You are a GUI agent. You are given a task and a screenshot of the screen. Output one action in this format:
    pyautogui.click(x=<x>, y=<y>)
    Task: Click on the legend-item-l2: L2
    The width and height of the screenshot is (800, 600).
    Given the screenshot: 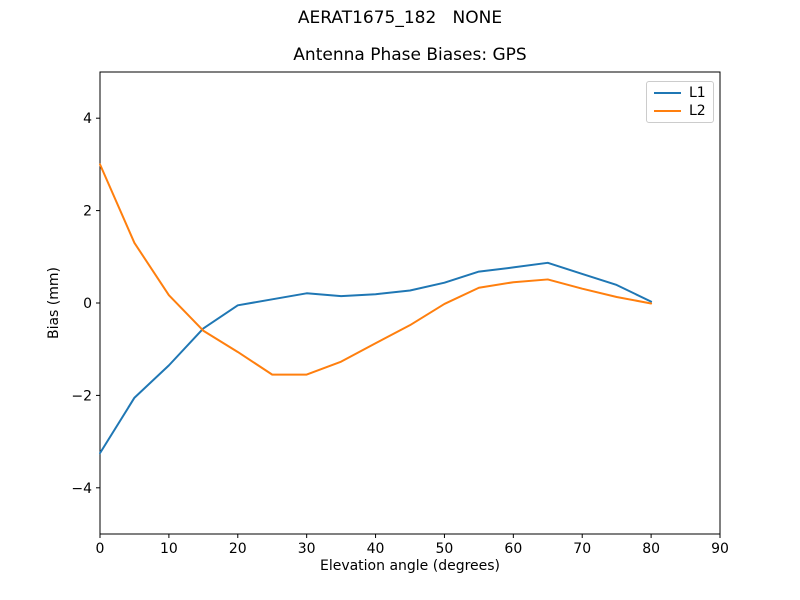 What is the action you would take?
    pyautogui.click(x=680, y=111)
    